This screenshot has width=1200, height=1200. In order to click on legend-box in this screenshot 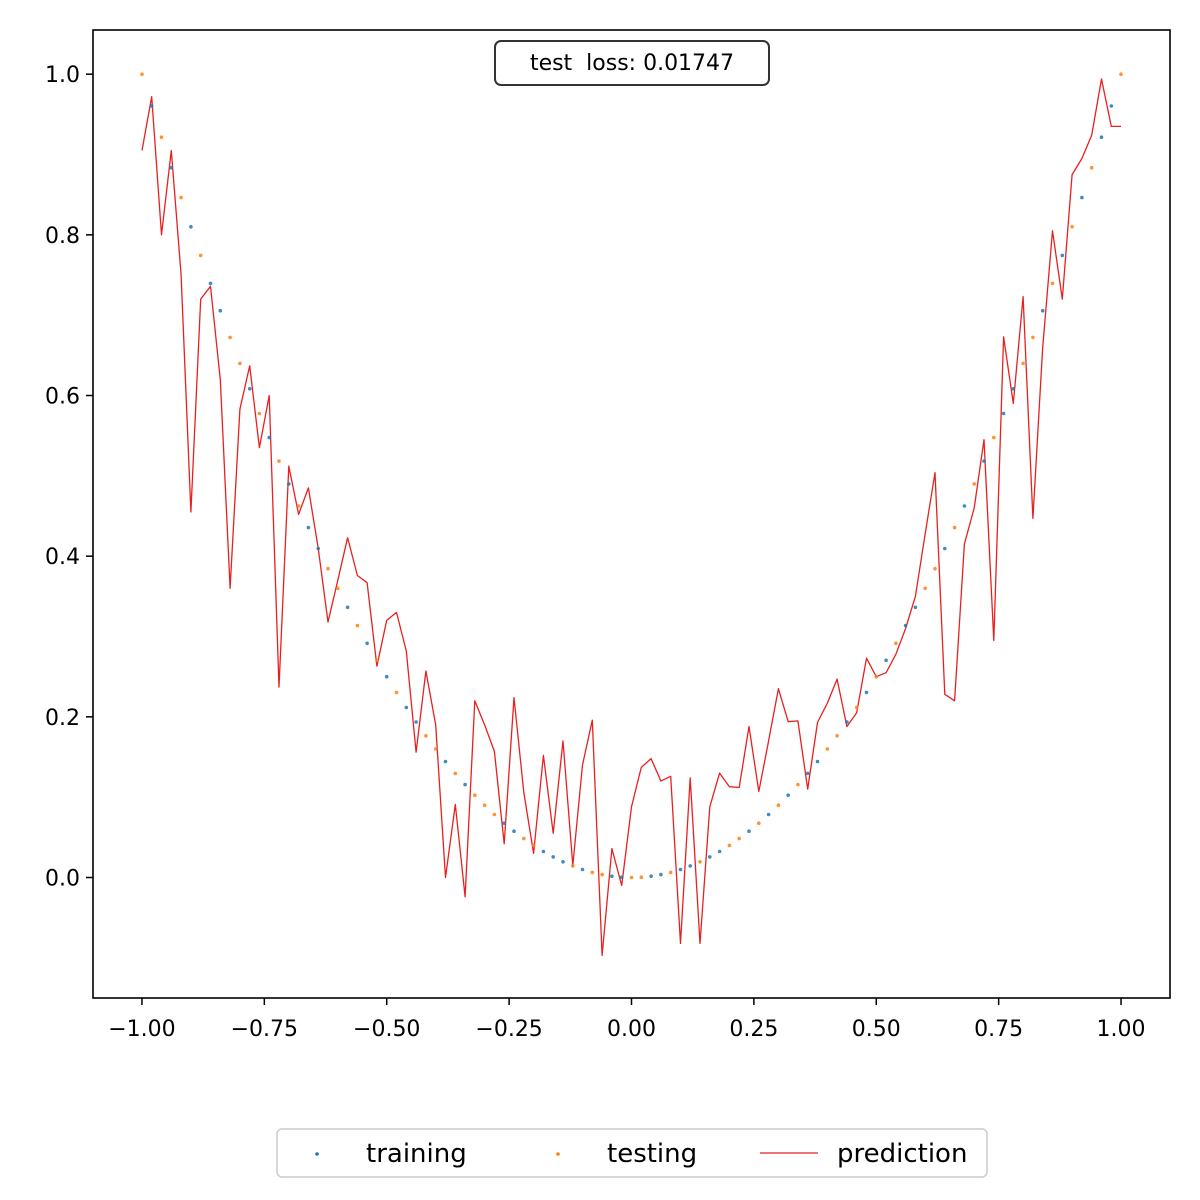, I will do `click(632, 1153)`.